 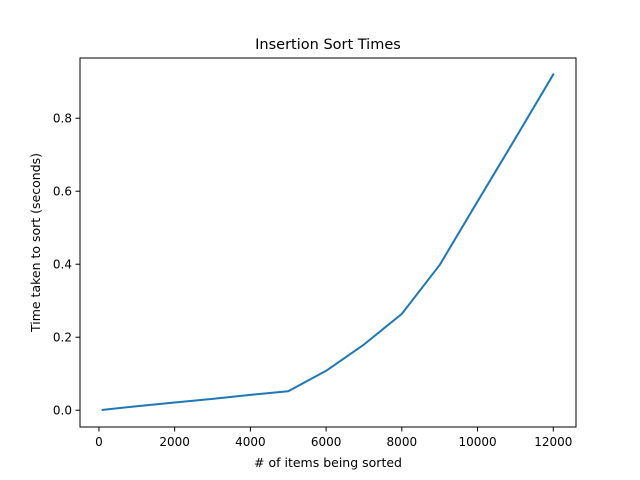 I want to click on x-tick-label: 8000, so click(x=402, y=442).